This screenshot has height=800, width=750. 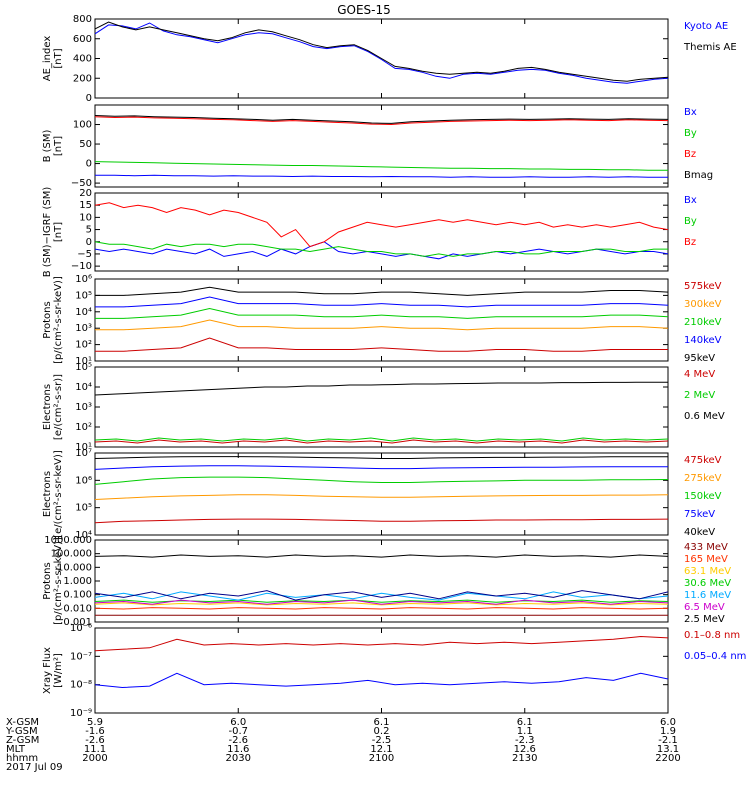 I want to click on legend-entry: 210keV, so click(x=703, y=322).